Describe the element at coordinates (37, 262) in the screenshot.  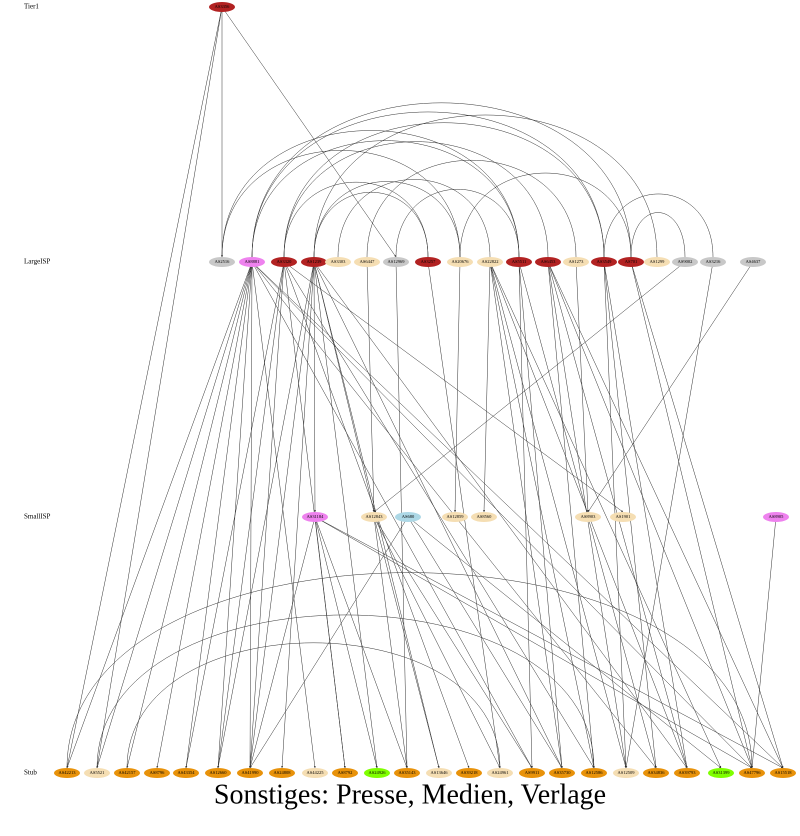
I see `row-label: LargeISP` at that location.